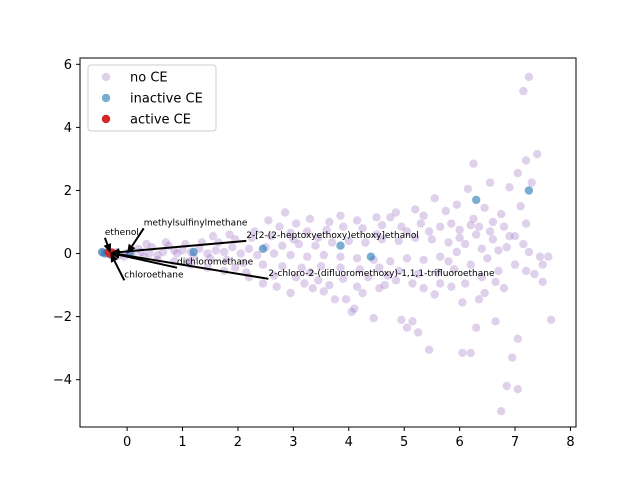 Image resolution: width=640 pixels, height=480 pixels. What do you see at coordinates (293, 442) in the screenshot?
I see `x-tick-label-3: 3` at bounding box center [293, 442].